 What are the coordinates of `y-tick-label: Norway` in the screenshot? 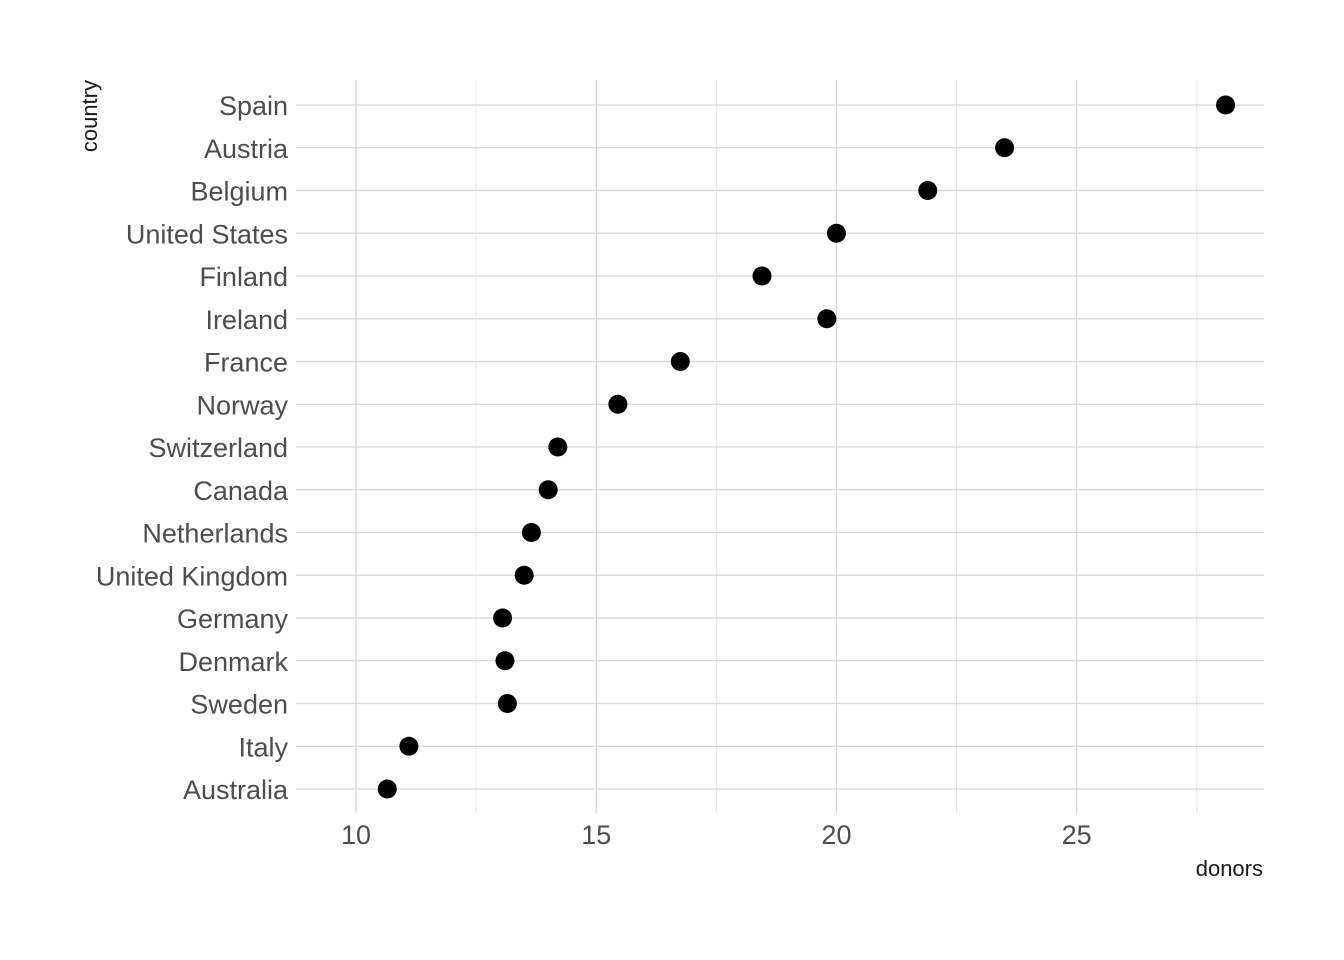 It's located at (242, 405).